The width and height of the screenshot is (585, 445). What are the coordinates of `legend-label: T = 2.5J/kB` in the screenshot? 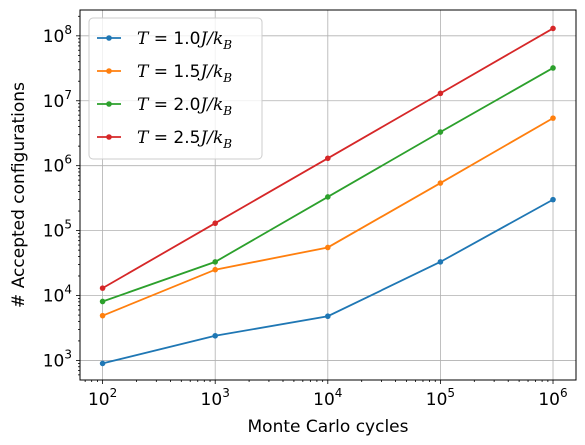 It's located at (184, 139).